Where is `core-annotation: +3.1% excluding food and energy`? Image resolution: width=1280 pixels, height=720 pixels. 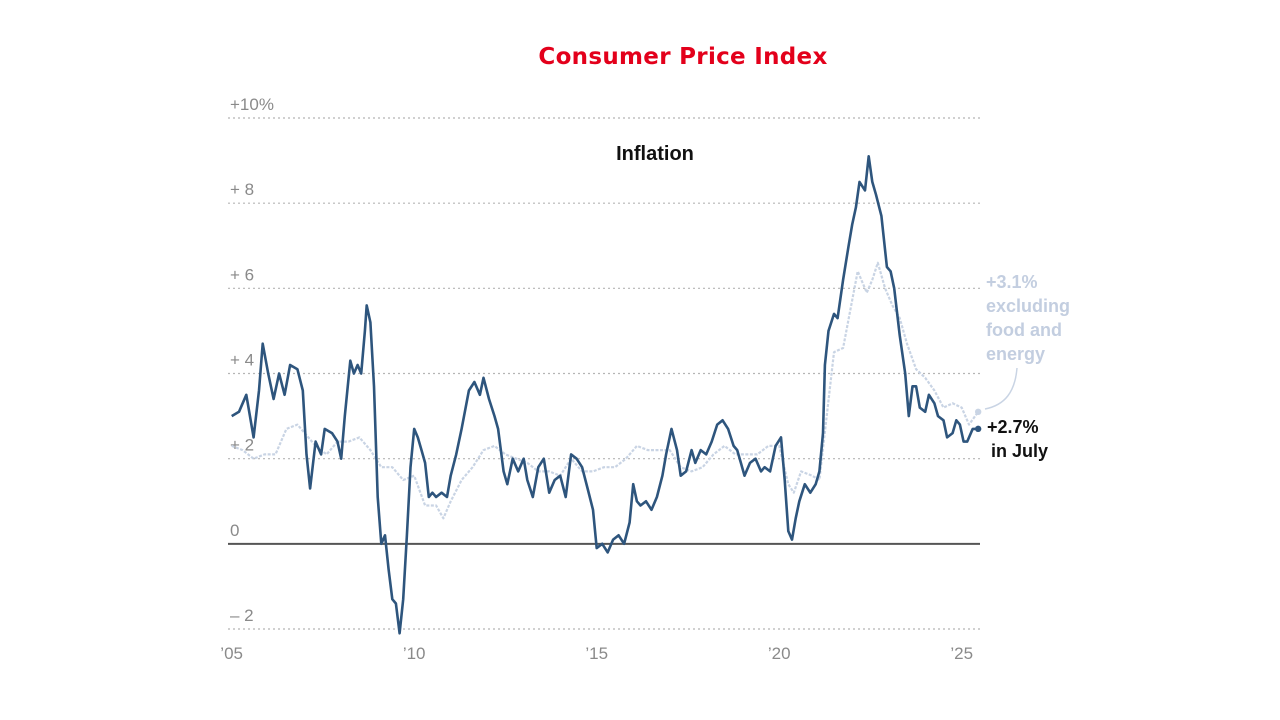 core-annotation: +3.1% excluding food and energy is located at coordinates (1027, 341).